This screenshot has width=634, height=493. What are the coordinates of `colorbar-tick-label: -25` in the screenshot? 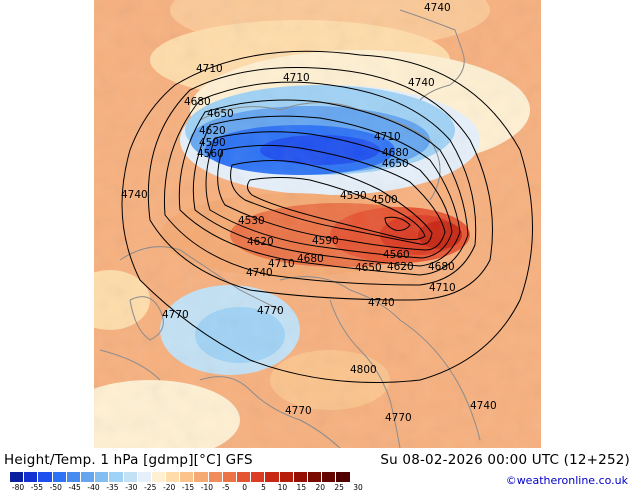 It's located at (150, 487).